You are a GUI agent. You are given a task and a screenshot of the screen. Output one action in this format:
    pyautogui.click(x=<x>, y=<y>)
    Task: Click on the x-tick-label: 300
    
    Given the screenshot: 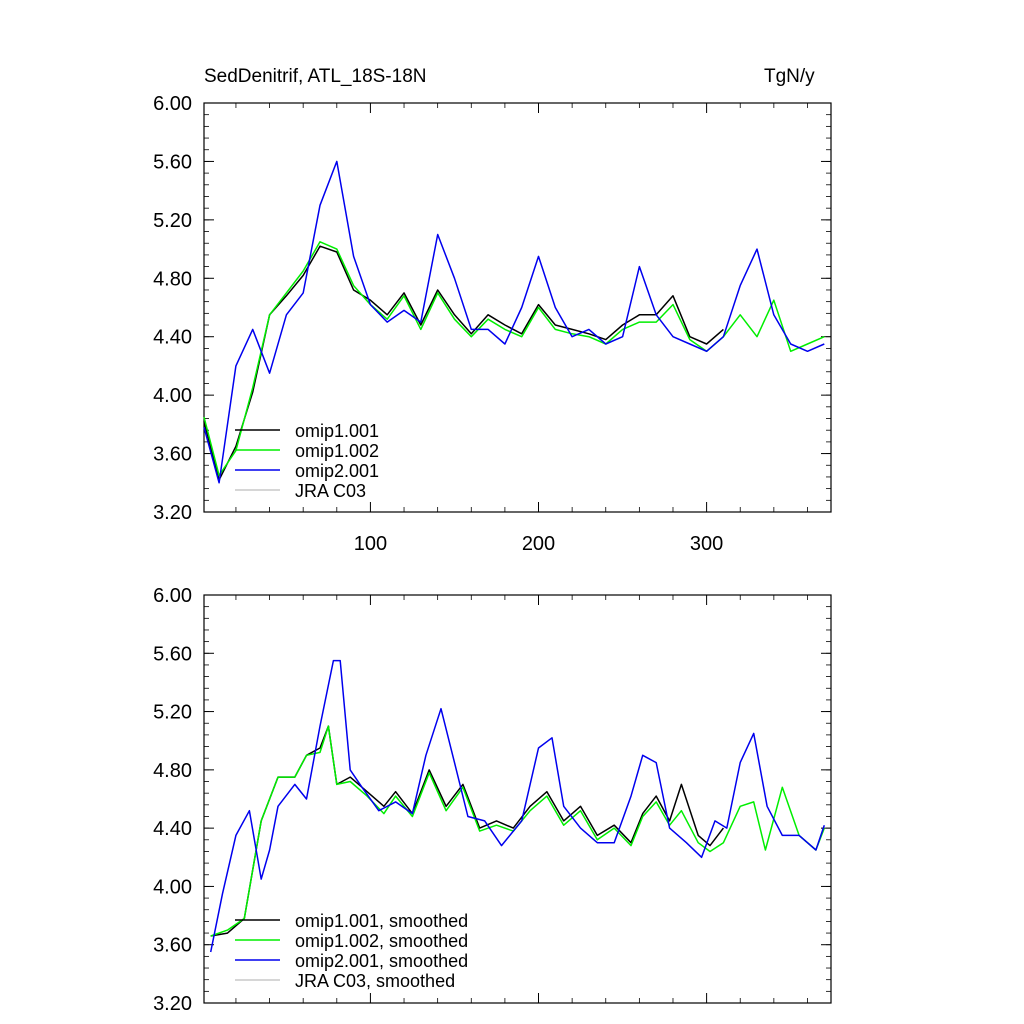 What is the action you would take?
    pyautogui.click(x=706, y=544)
    